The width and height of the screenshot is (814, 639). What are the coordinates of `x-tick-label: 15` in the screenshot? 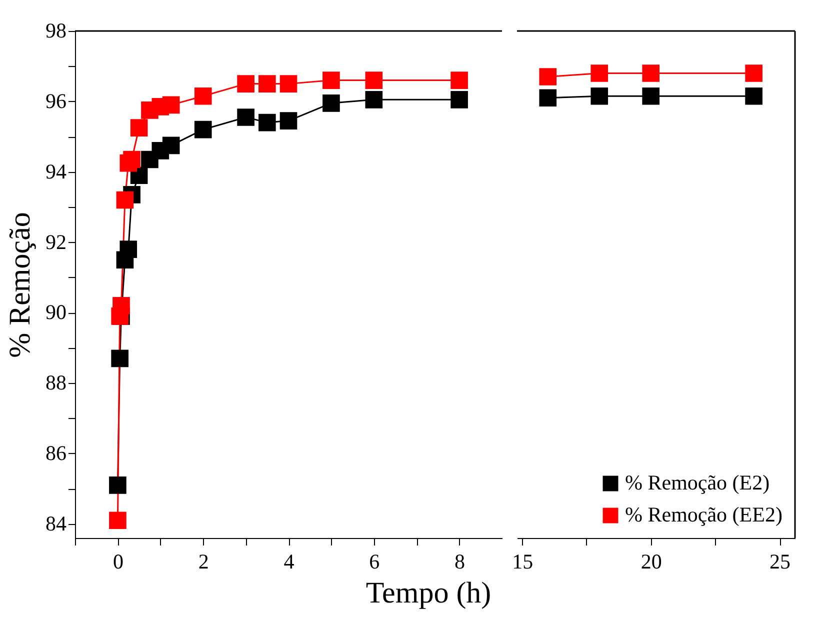 It's located at (523, 562).